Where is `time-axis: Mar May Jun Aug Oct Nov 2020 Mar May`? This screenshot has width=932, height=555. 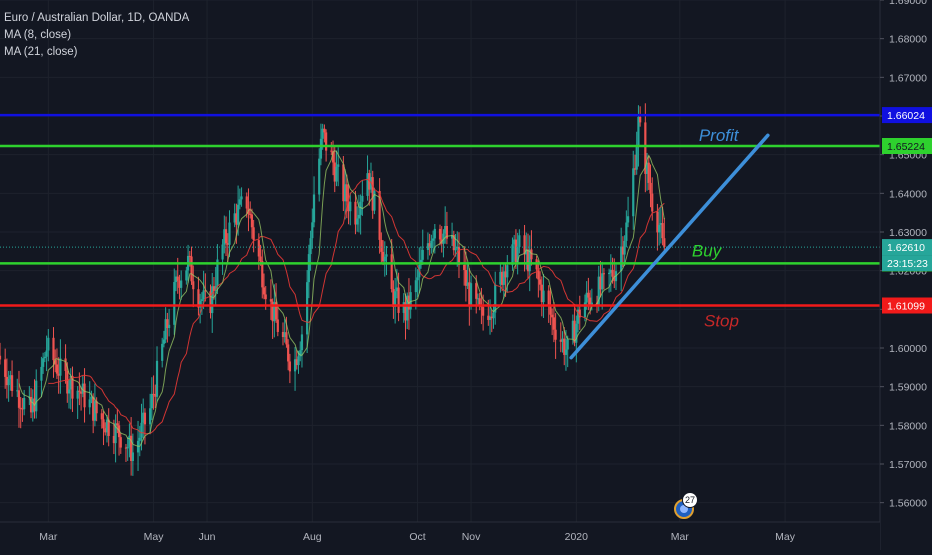
time-axis: Mar May Jun Aug Oct Nov 2020 Mar May is located at coordinates (440, 535).